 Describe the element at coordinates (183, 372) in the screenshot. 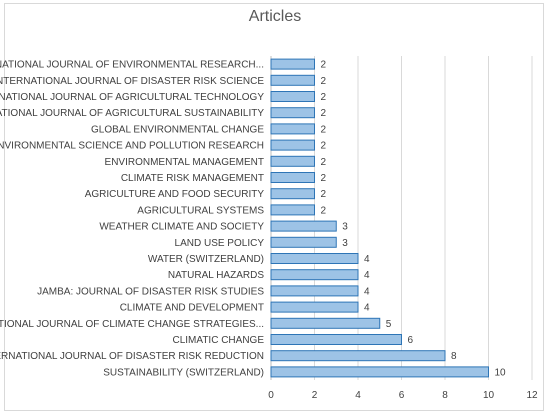

I see `category-label: SUSTAINABILITY (SWITZERLAND)` at that location.